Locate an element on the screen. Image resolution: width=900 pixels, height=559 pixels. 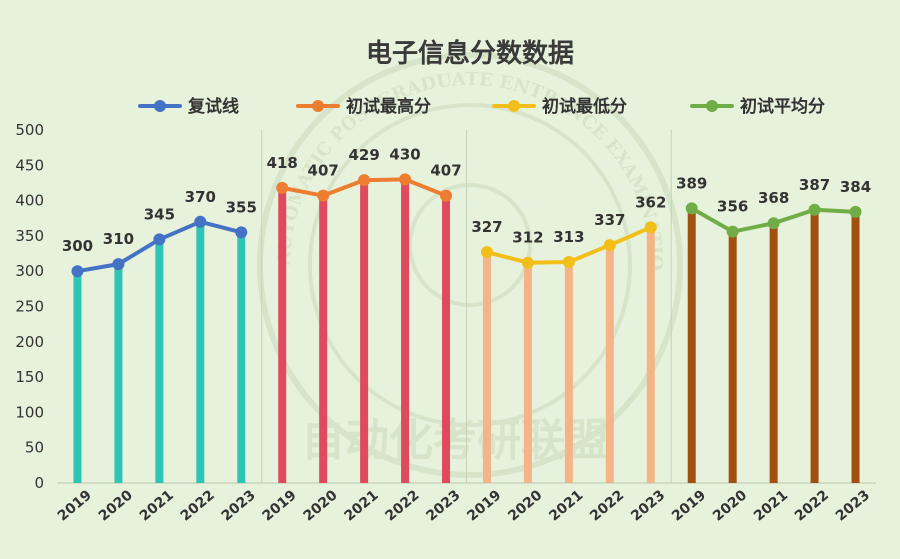
data-label: 313 is located at coordinates (568, 237).